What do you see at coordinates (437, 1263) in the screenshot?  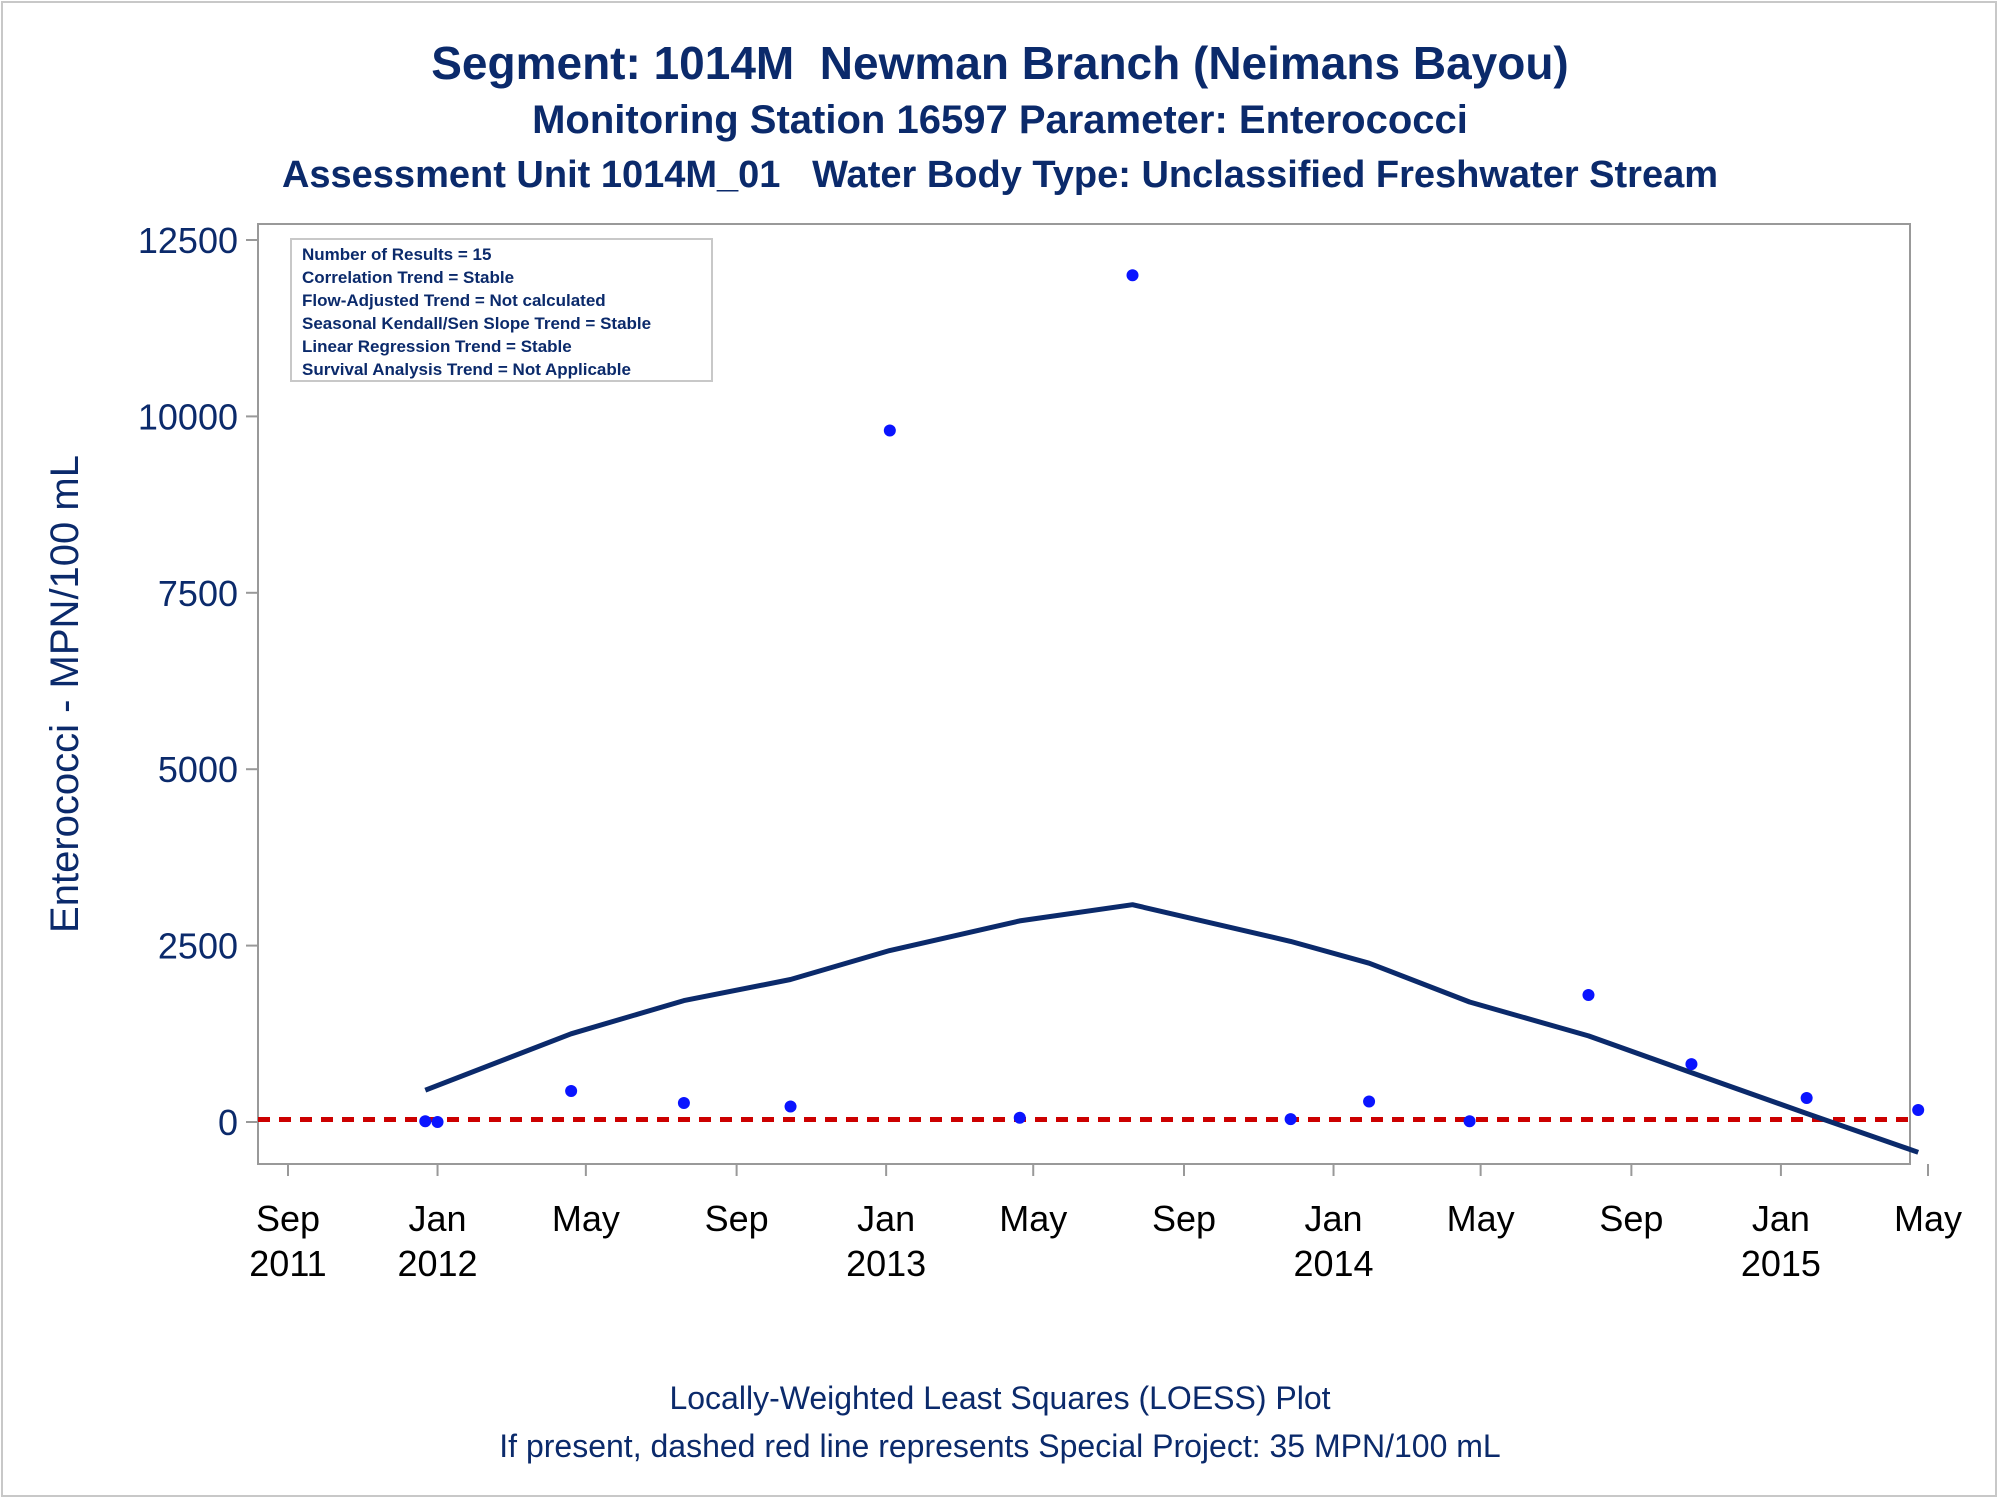 I see `x-tick-label-year: 2012` at bounding box center [437, 1263].